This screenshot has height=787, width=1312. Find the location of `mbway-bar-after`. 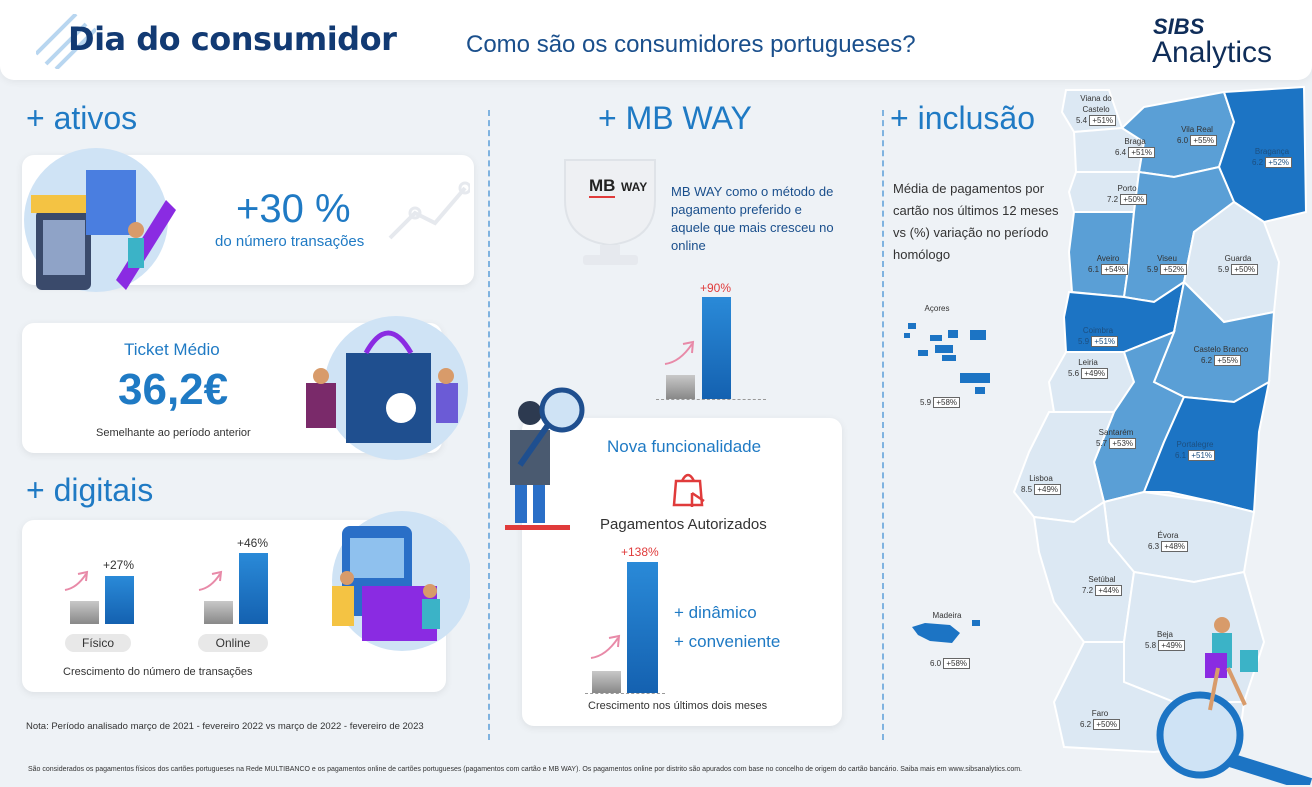

mbway-bar-after is located at coordinates (716, 348).